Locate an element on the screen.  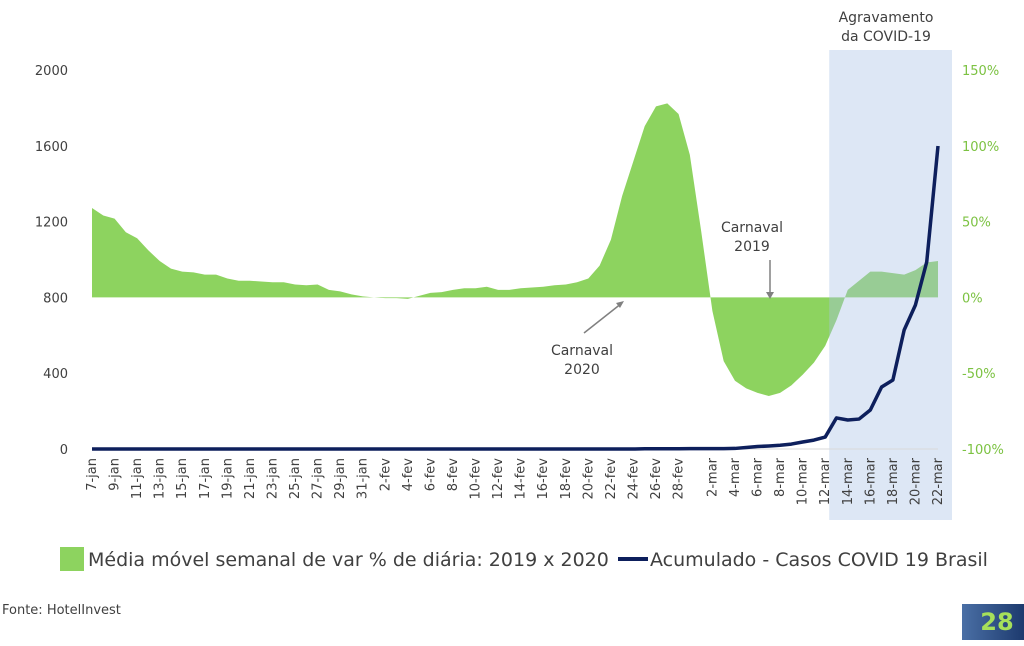
highlight-band is located at coordinates (890, 285).